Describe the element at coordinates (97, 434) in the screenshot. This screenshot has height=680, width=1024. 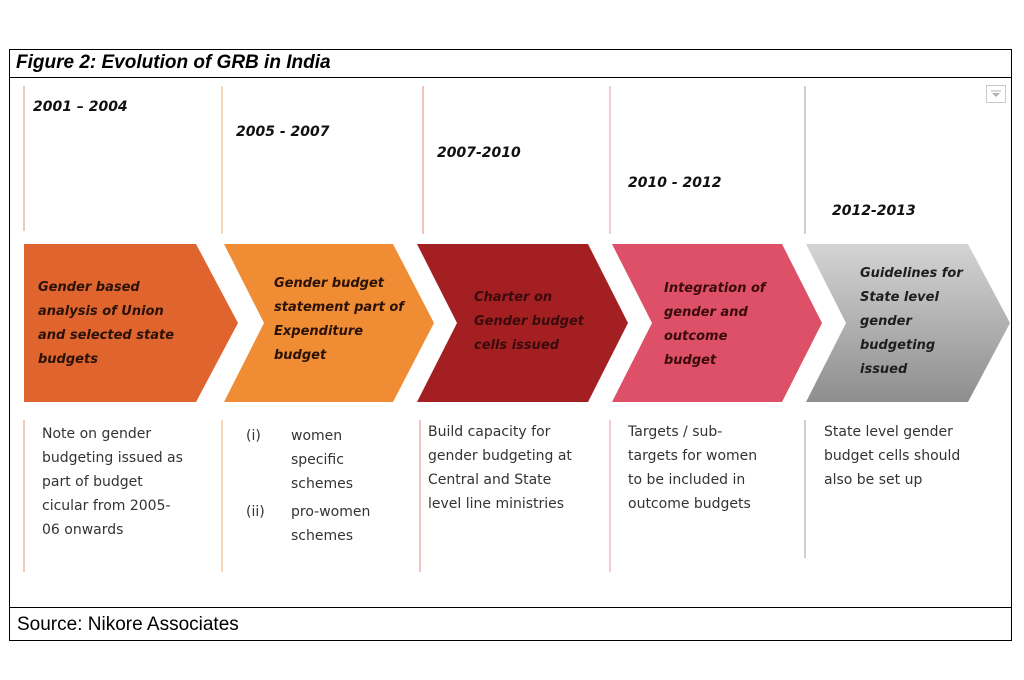
I see `description-line: Note on gender` at that location.